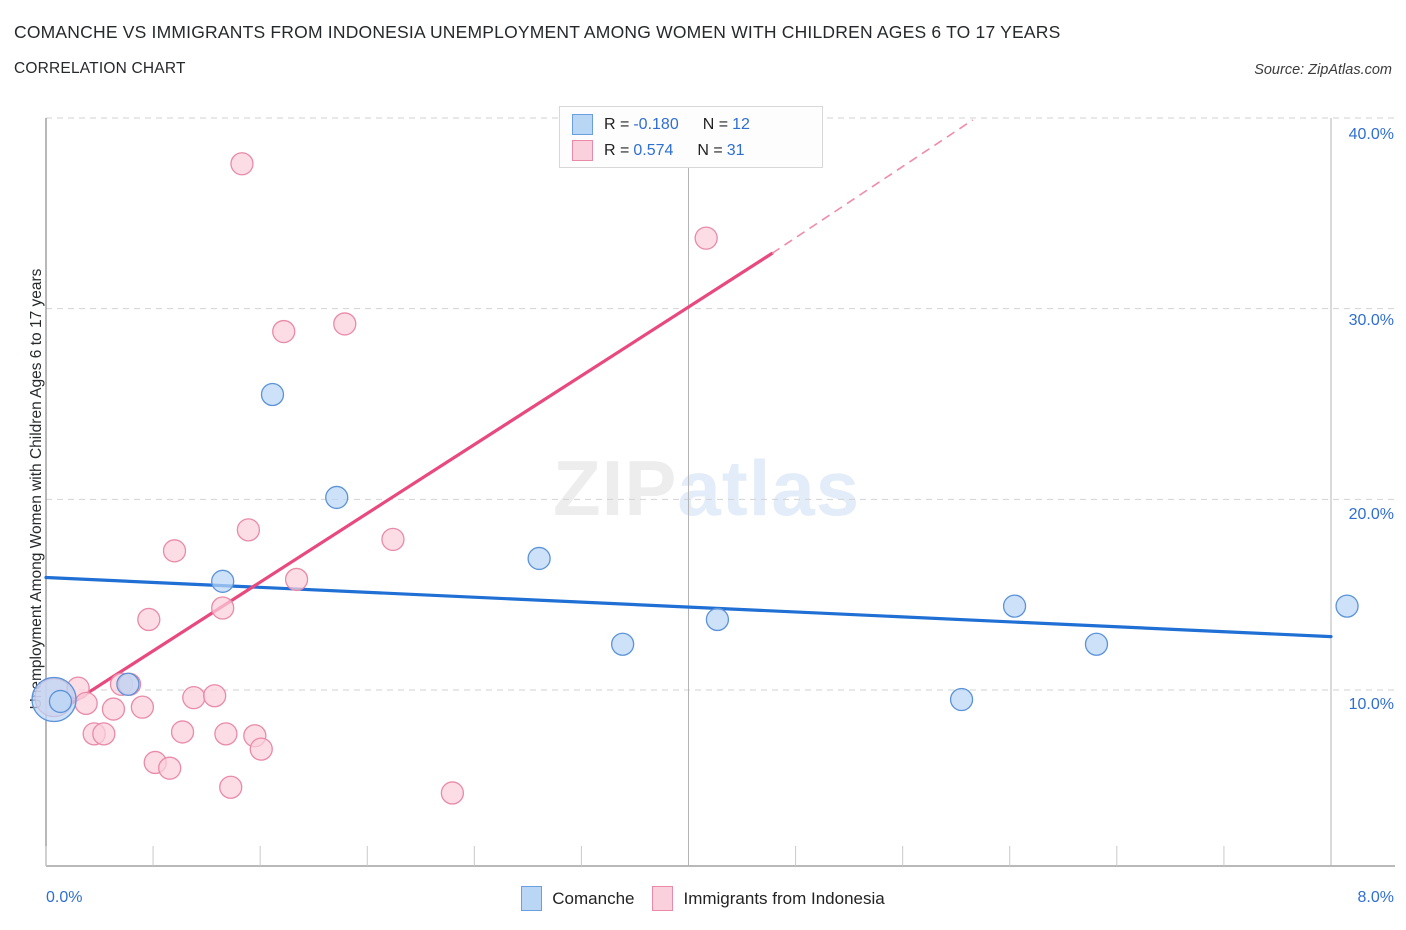 The width and height of the screenshot is (1406, 930). What do you see at coordinates (64, 897) in the screenshot?
I see `x-tick-label-min: 0.0%` at bounding box center [64, 897].